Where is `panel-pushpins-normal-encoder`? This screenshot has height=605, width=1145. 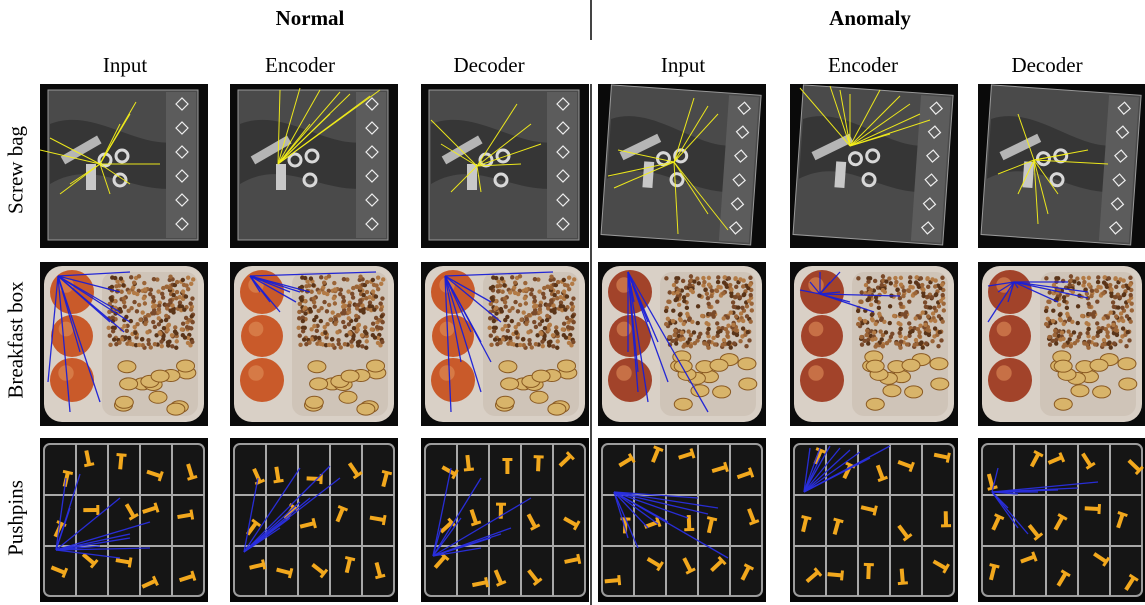 panel-pushpins-normal-encoder is located at coordinates (314, 520).